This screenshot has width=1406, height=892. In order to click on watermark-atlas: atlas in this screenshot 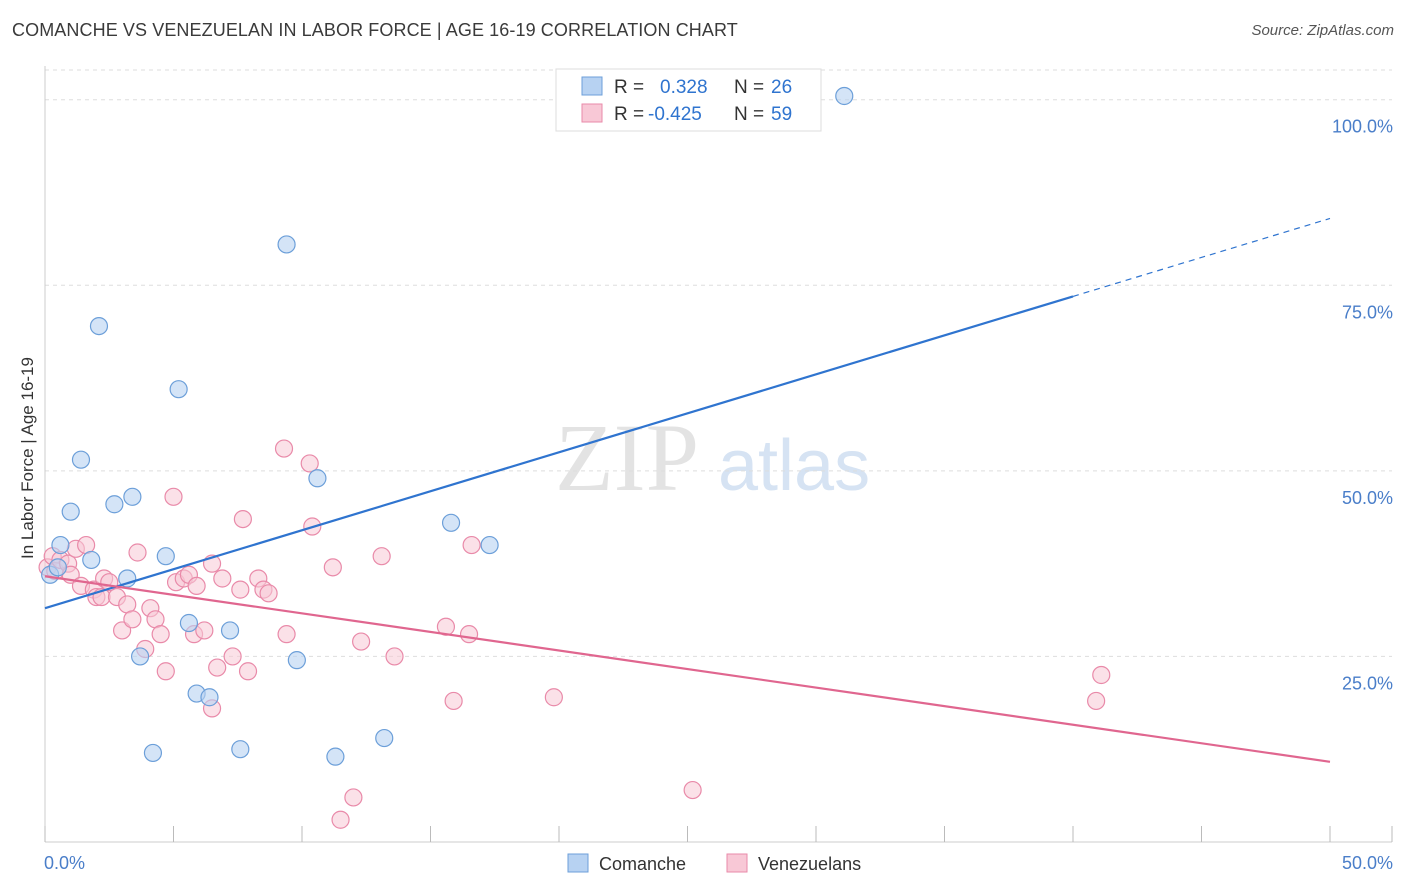, I will do `click(794, 466)`.